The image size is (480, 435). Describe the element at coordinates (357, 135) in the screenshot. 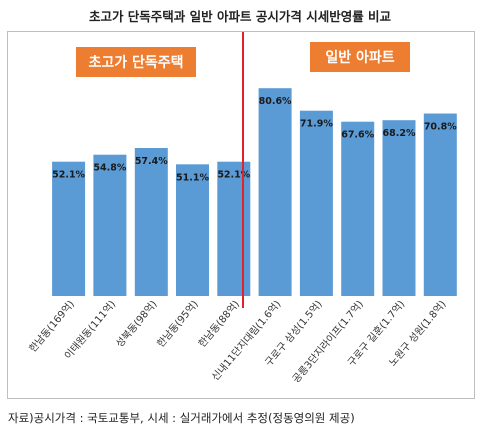

I see `bar-value-label-8: 67.6%` at that location.